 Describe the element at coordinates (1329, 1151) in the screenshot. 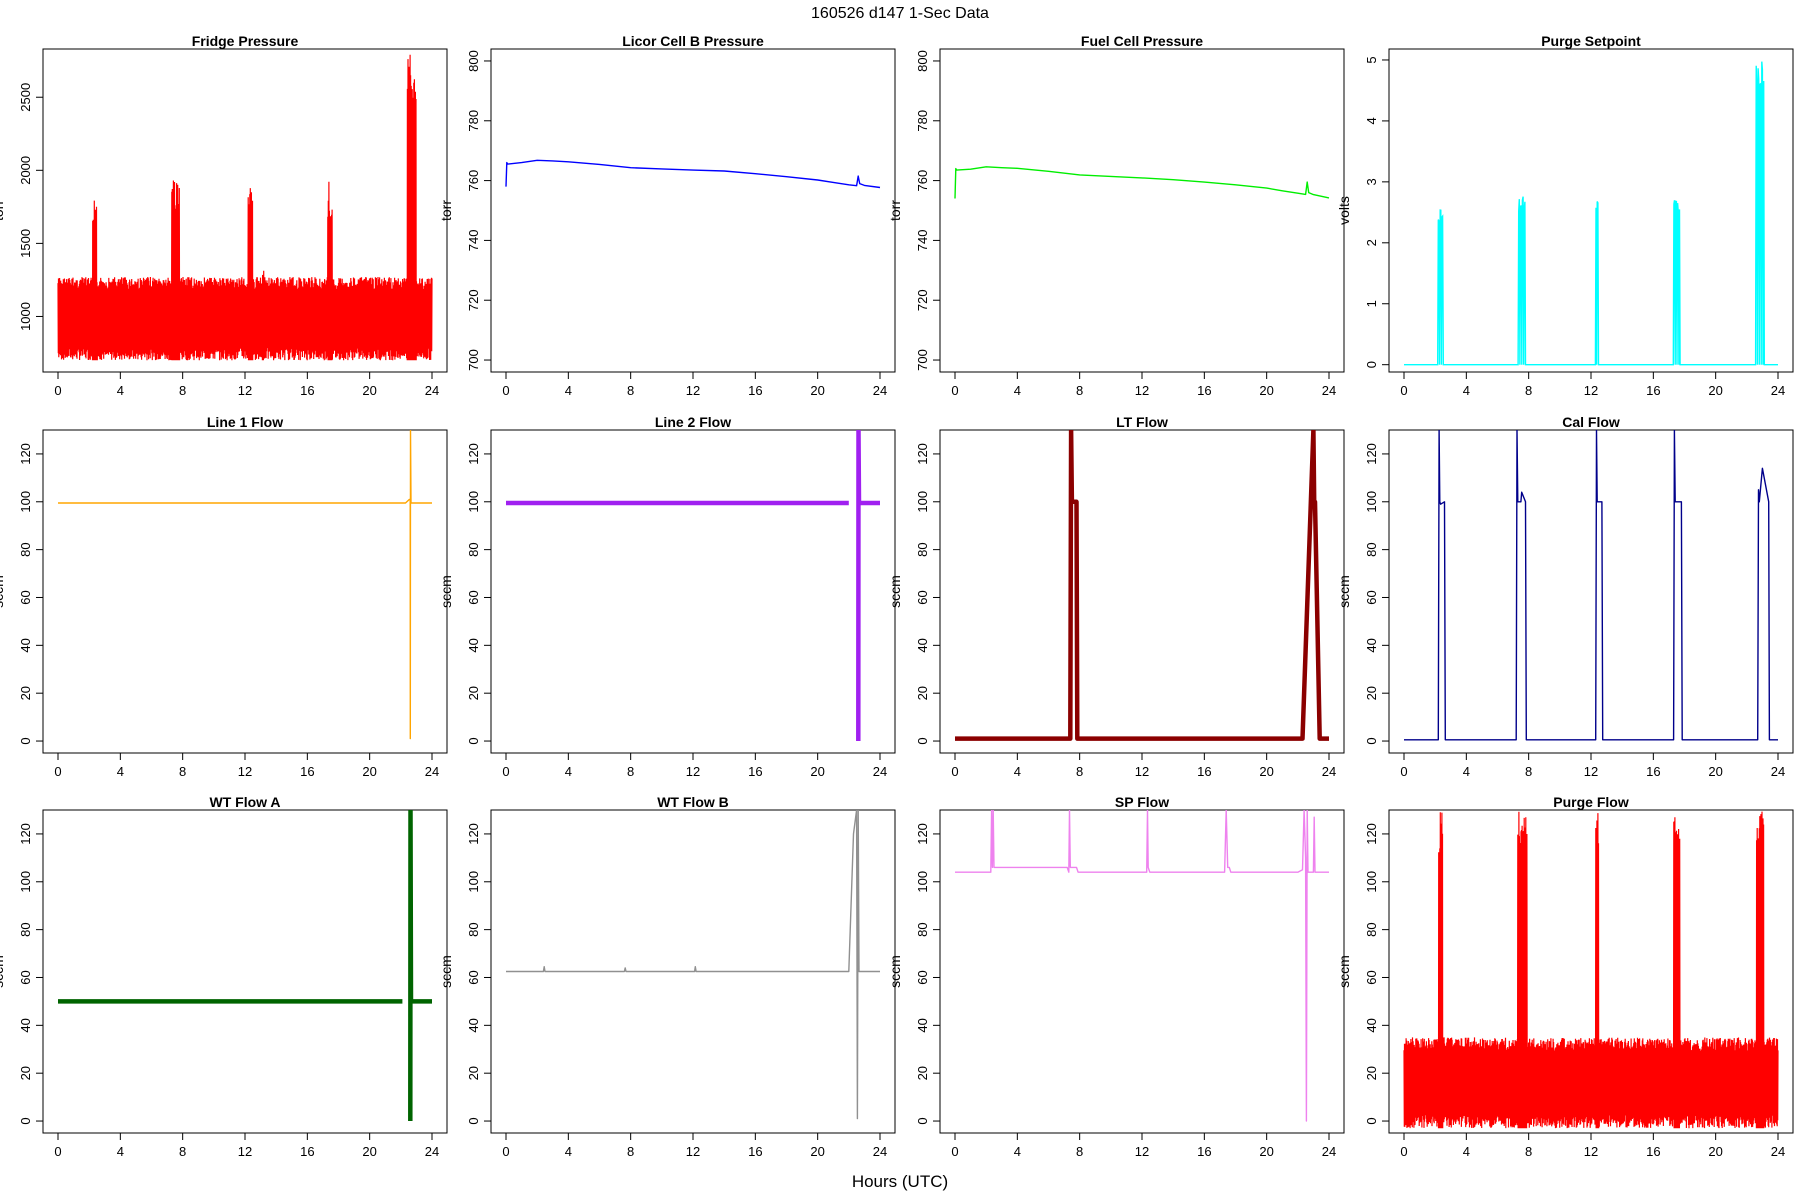

I see `x-tick-label: 24` at that location.